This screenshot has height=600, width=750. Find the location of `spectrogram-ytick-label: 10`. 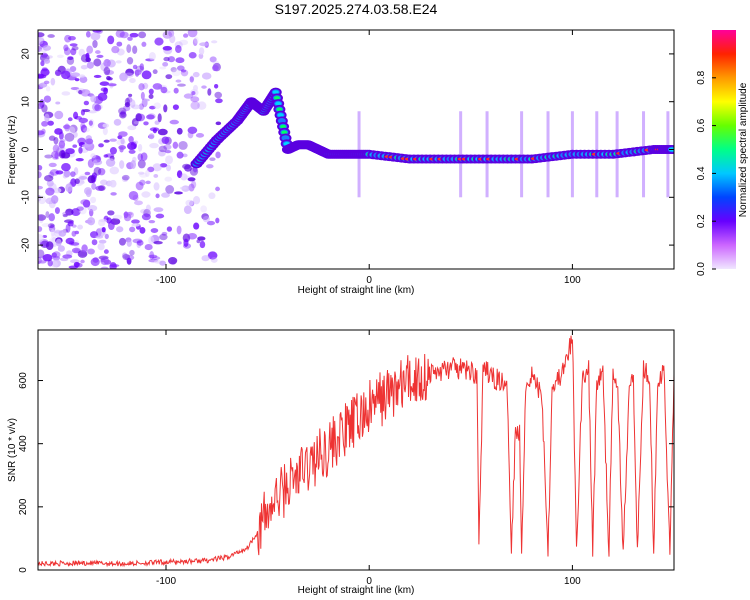

spectrogram-ytick-label: 10 is located at coordinates (26, 102).